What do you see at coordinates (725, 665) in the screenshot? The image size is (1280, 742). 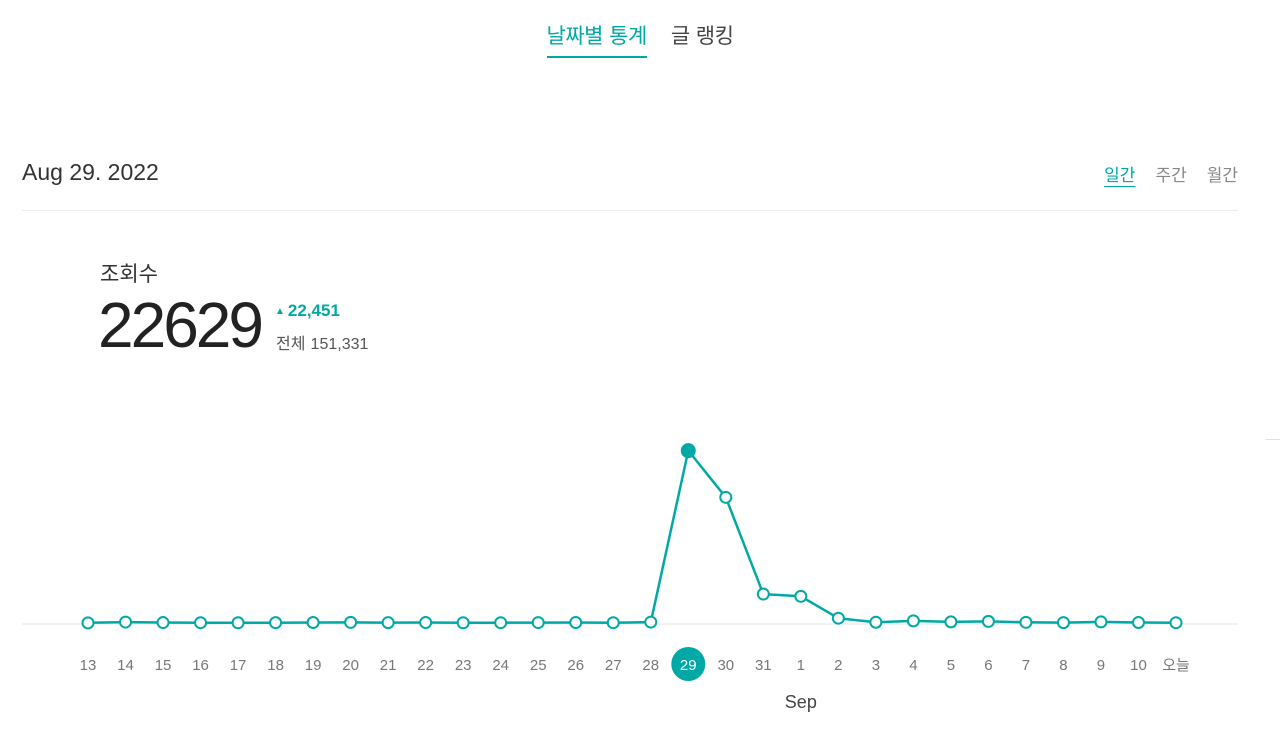 I see `x-tick-label: 30` at bounding box center [725, 665].